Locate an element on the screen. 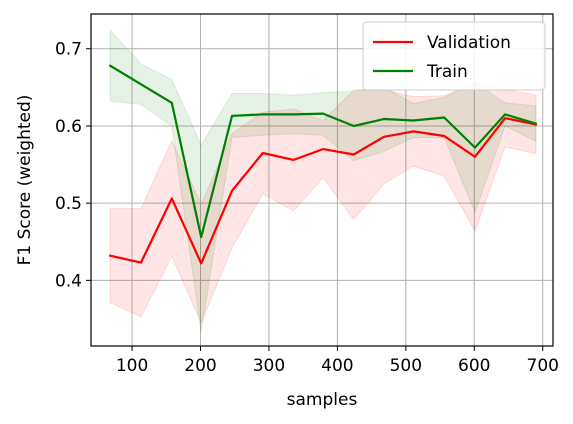  y-tick-label: 0.6 is located at coordinates (68, 127).